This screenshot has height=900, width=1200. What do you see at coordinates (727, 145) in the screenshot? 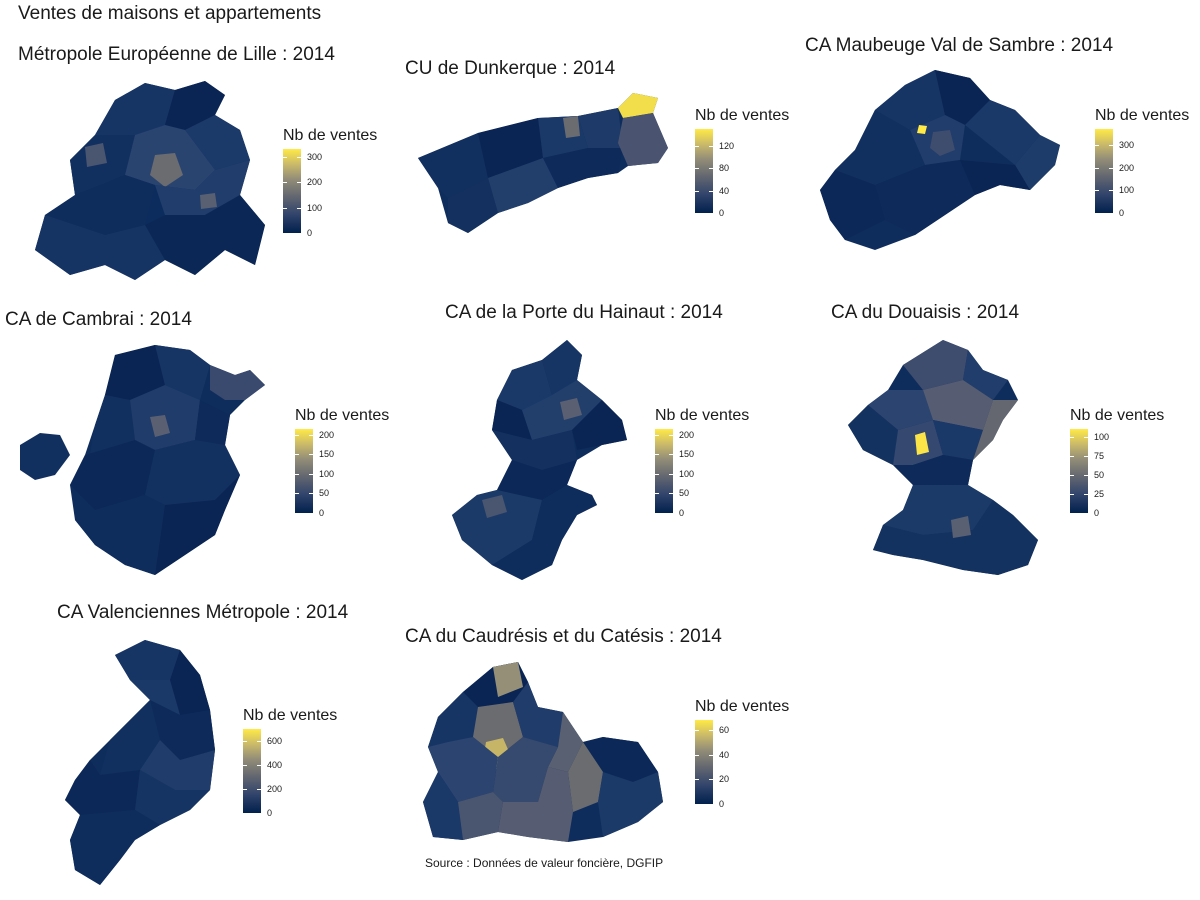
I see `legend-tick-label: 120` at bounding box center [727, 145].